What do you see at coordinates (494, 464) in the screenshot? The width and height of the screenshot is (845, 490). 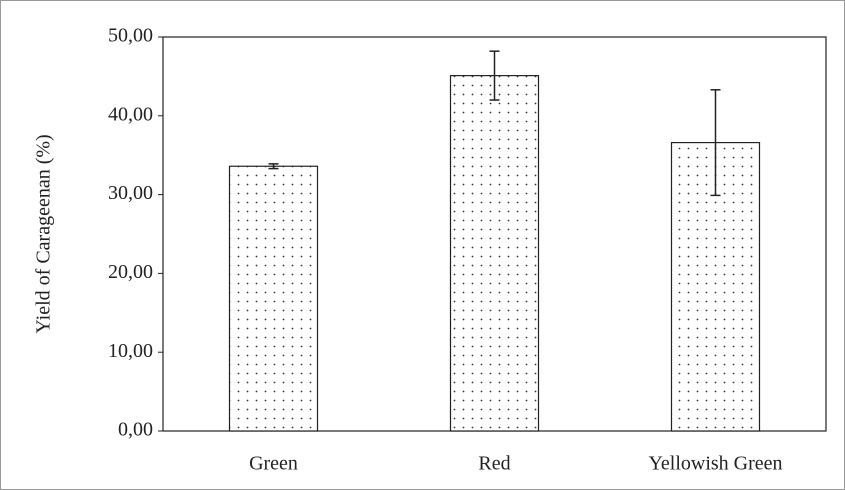 I see `x-tick-label: Red` at bounding box center [494, 464].